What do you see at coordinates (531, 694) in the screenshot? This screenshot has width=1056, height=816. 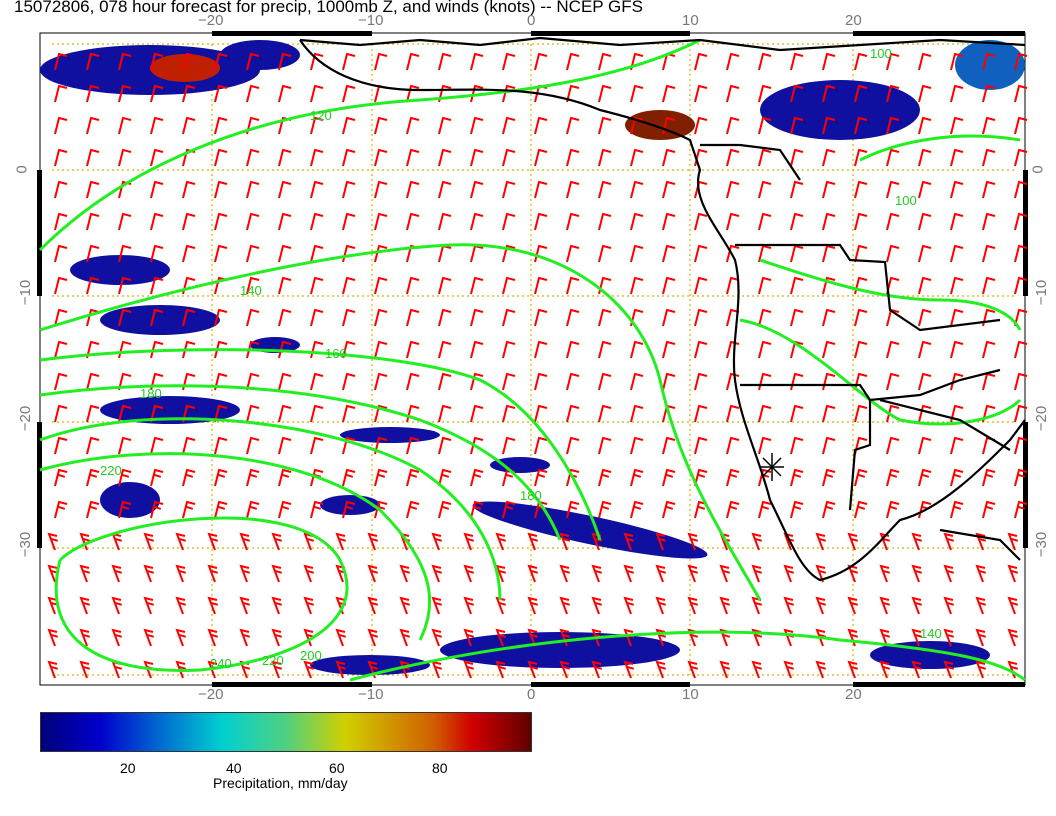 I see `lon-tick-bottom: 0` at bounding box center [531, 694].